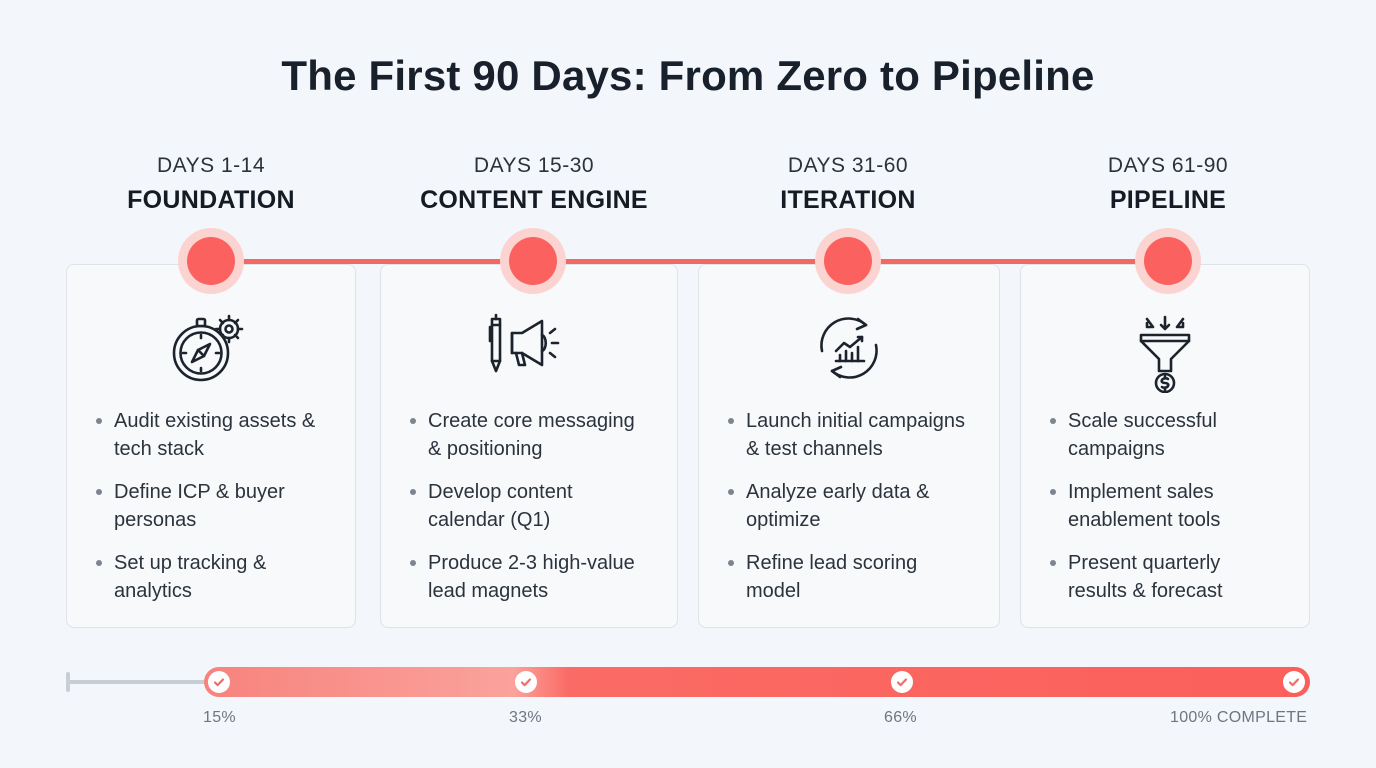 The image size is (1376, 768). What do you see at coordinates (534, 165) in the screenshot?
I see `phase-days: DAYS 15-30` at bounding box center [534, 165].